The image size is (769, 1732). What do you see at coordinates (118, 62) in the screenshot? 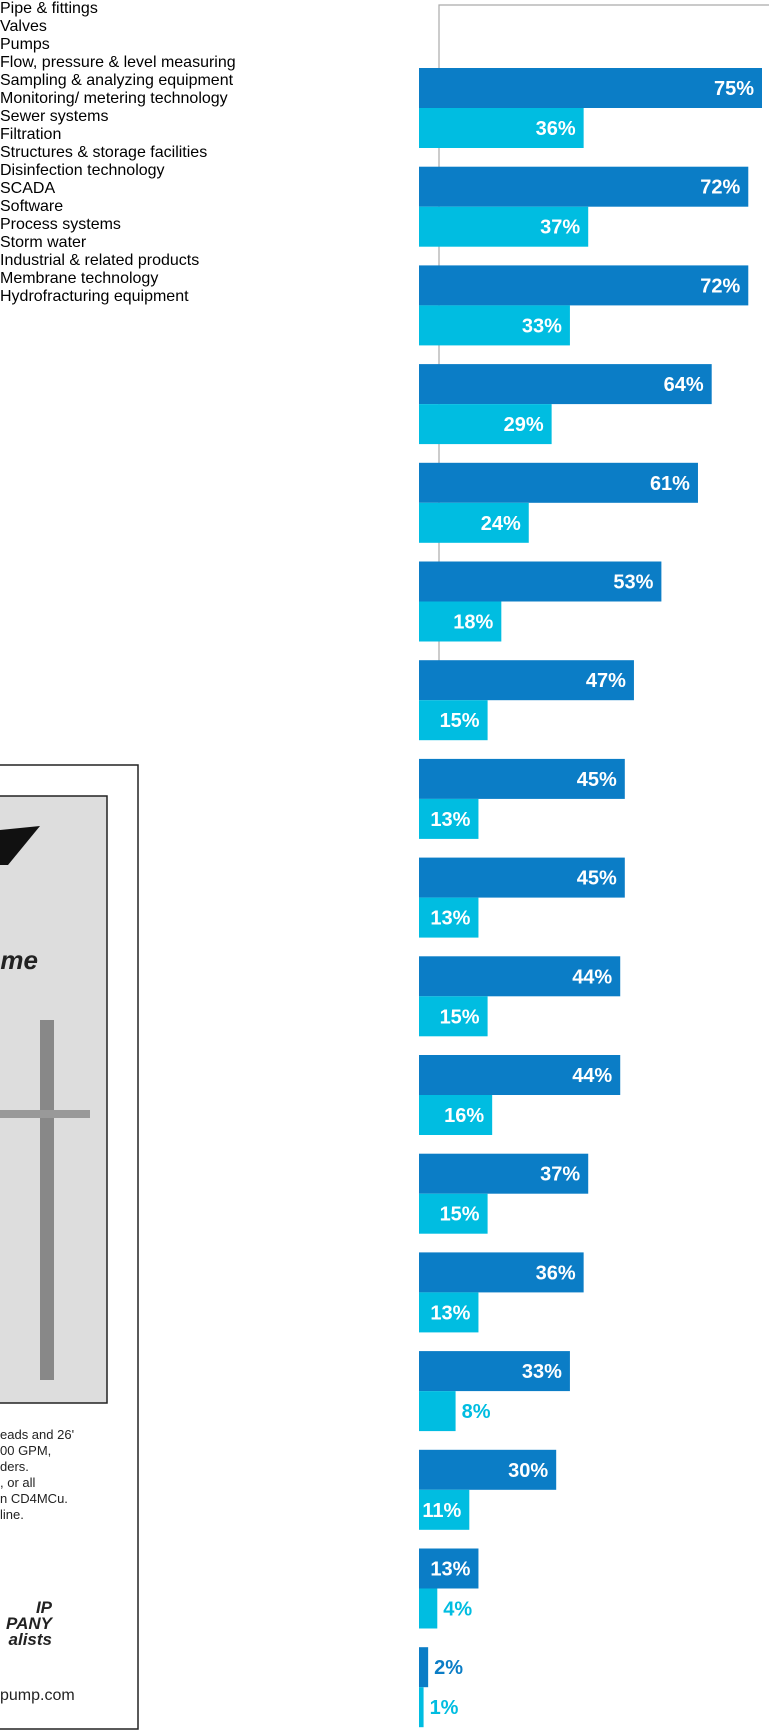
I see `category-label: Flow, pressure & level measuring` at bounding box center [118, 62].